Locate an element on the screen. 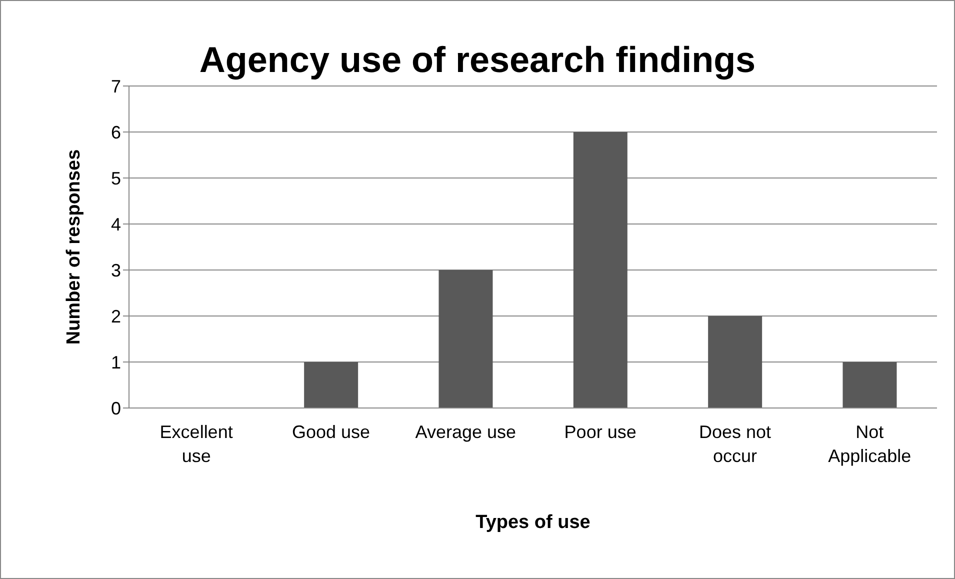 Image resolution: width=955 pixels, height=579 pixels. y-tick-label: 5 is located at coordinates (115, 178).